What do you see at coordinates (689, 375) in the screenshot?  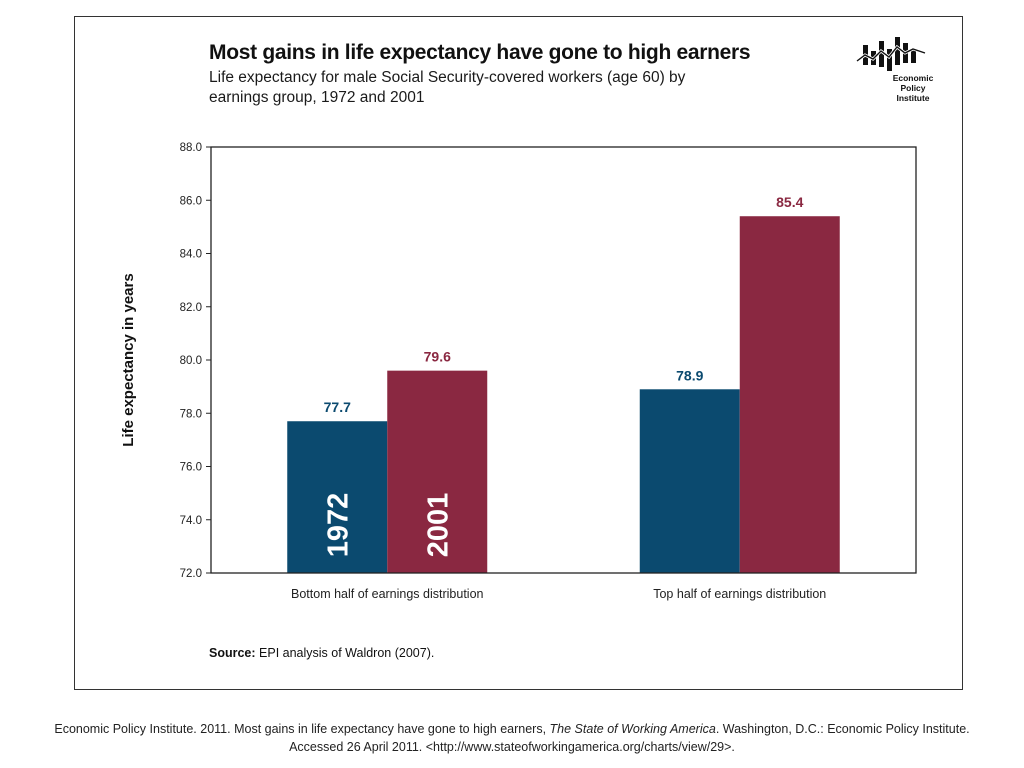 I see `data-label-1972-top-half: 78.9` at bounding box center [689, 375].